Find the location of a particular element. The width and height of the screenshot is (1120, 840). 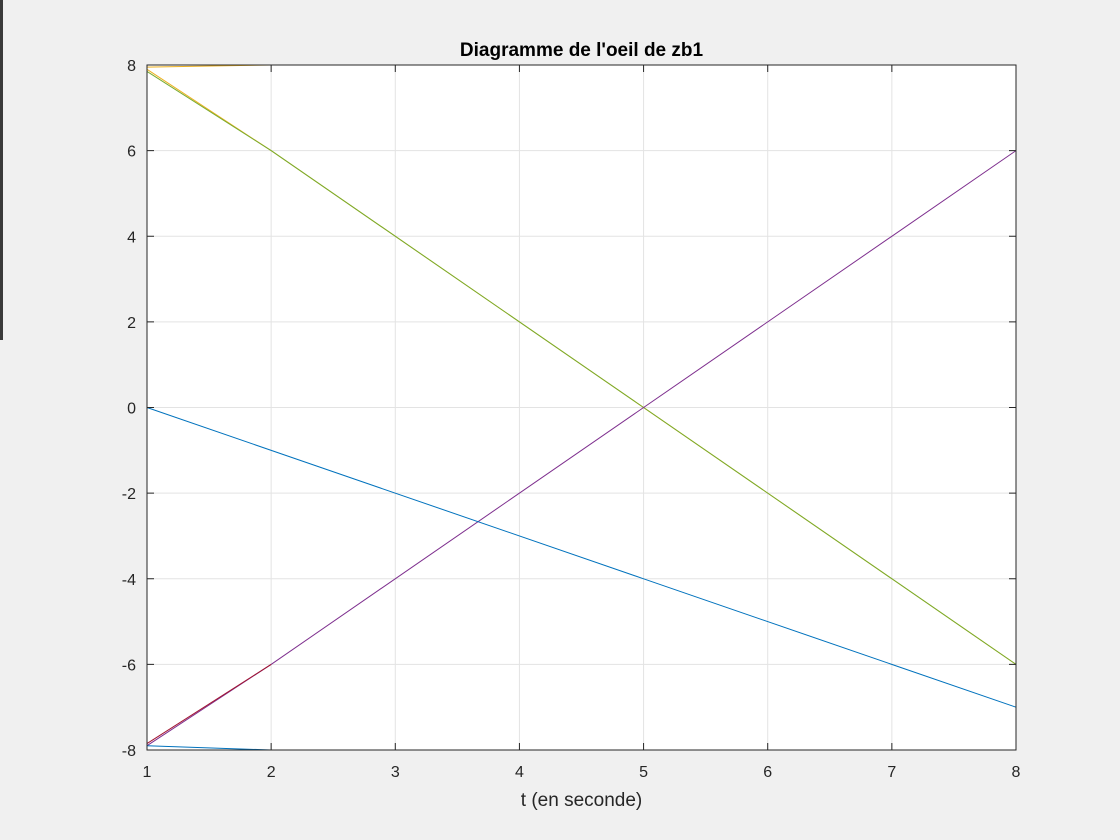

x-tick-label: 5 is located at coordinates (643, 772).